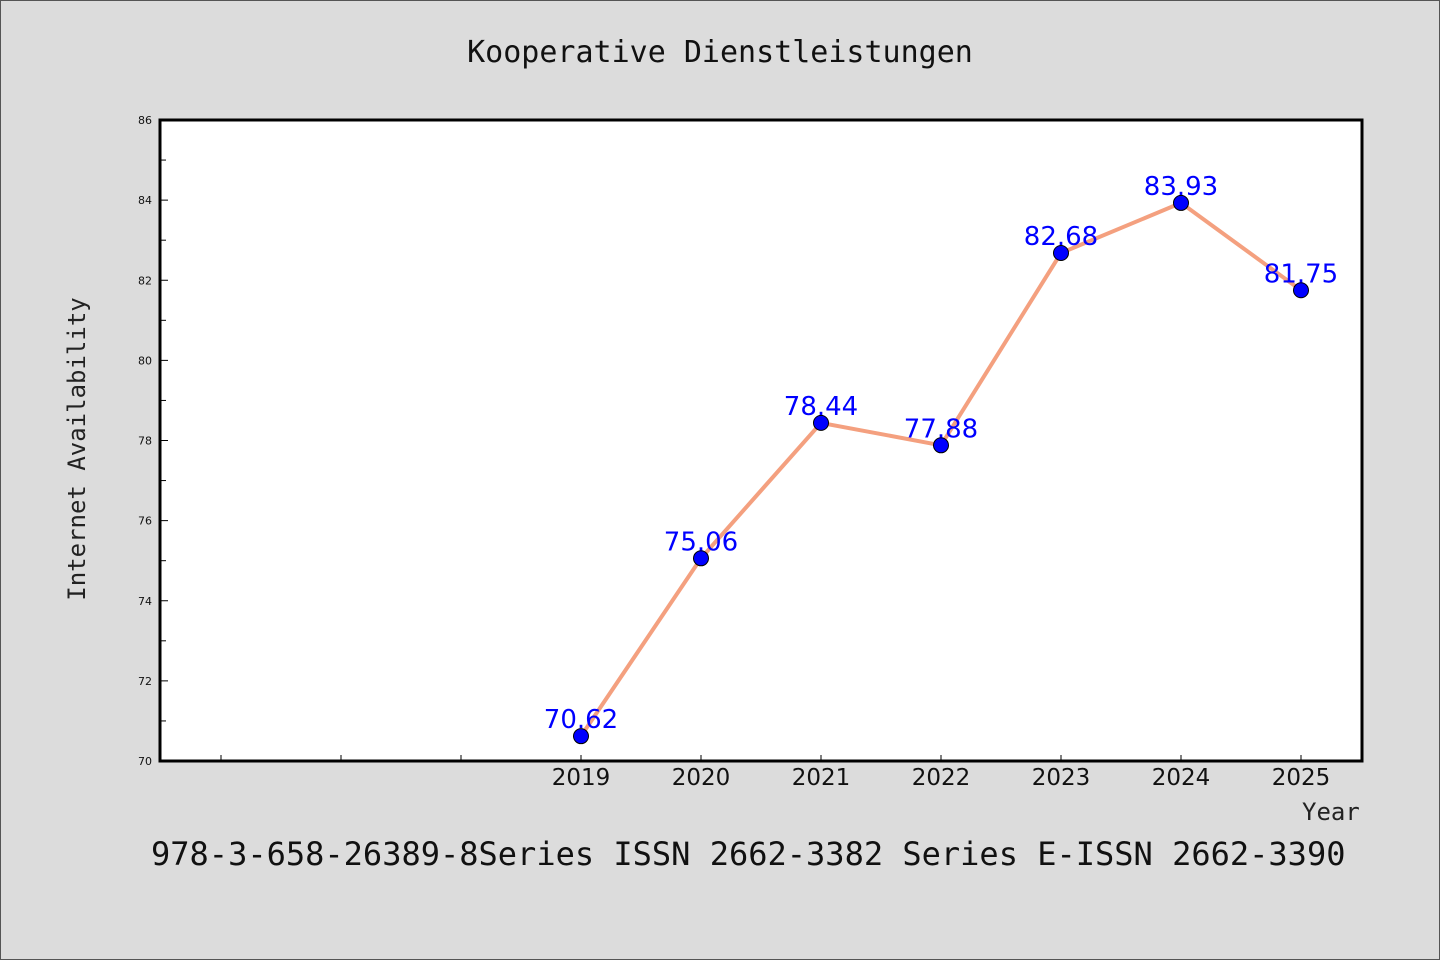  Describe the element at coordinates (821, 778) in the screenshot. I see `x-tick-label: 2021` at that location.